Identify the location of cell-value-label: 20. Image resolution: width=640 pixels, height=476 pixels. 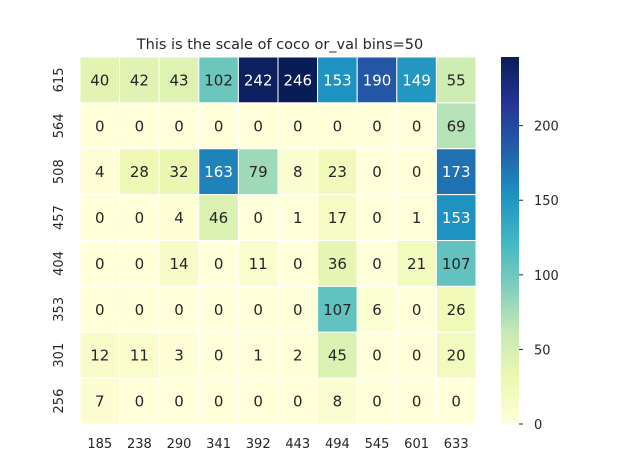
(456, 356).